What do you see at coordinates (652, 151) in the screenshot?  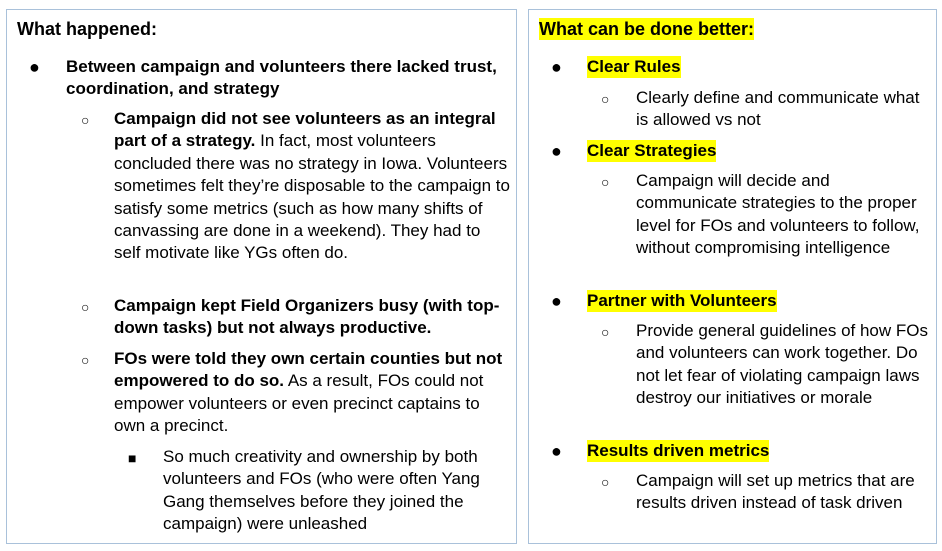 I see `item-title-clear-strategies: Clear Strategies` at bounding box center [652, 151].